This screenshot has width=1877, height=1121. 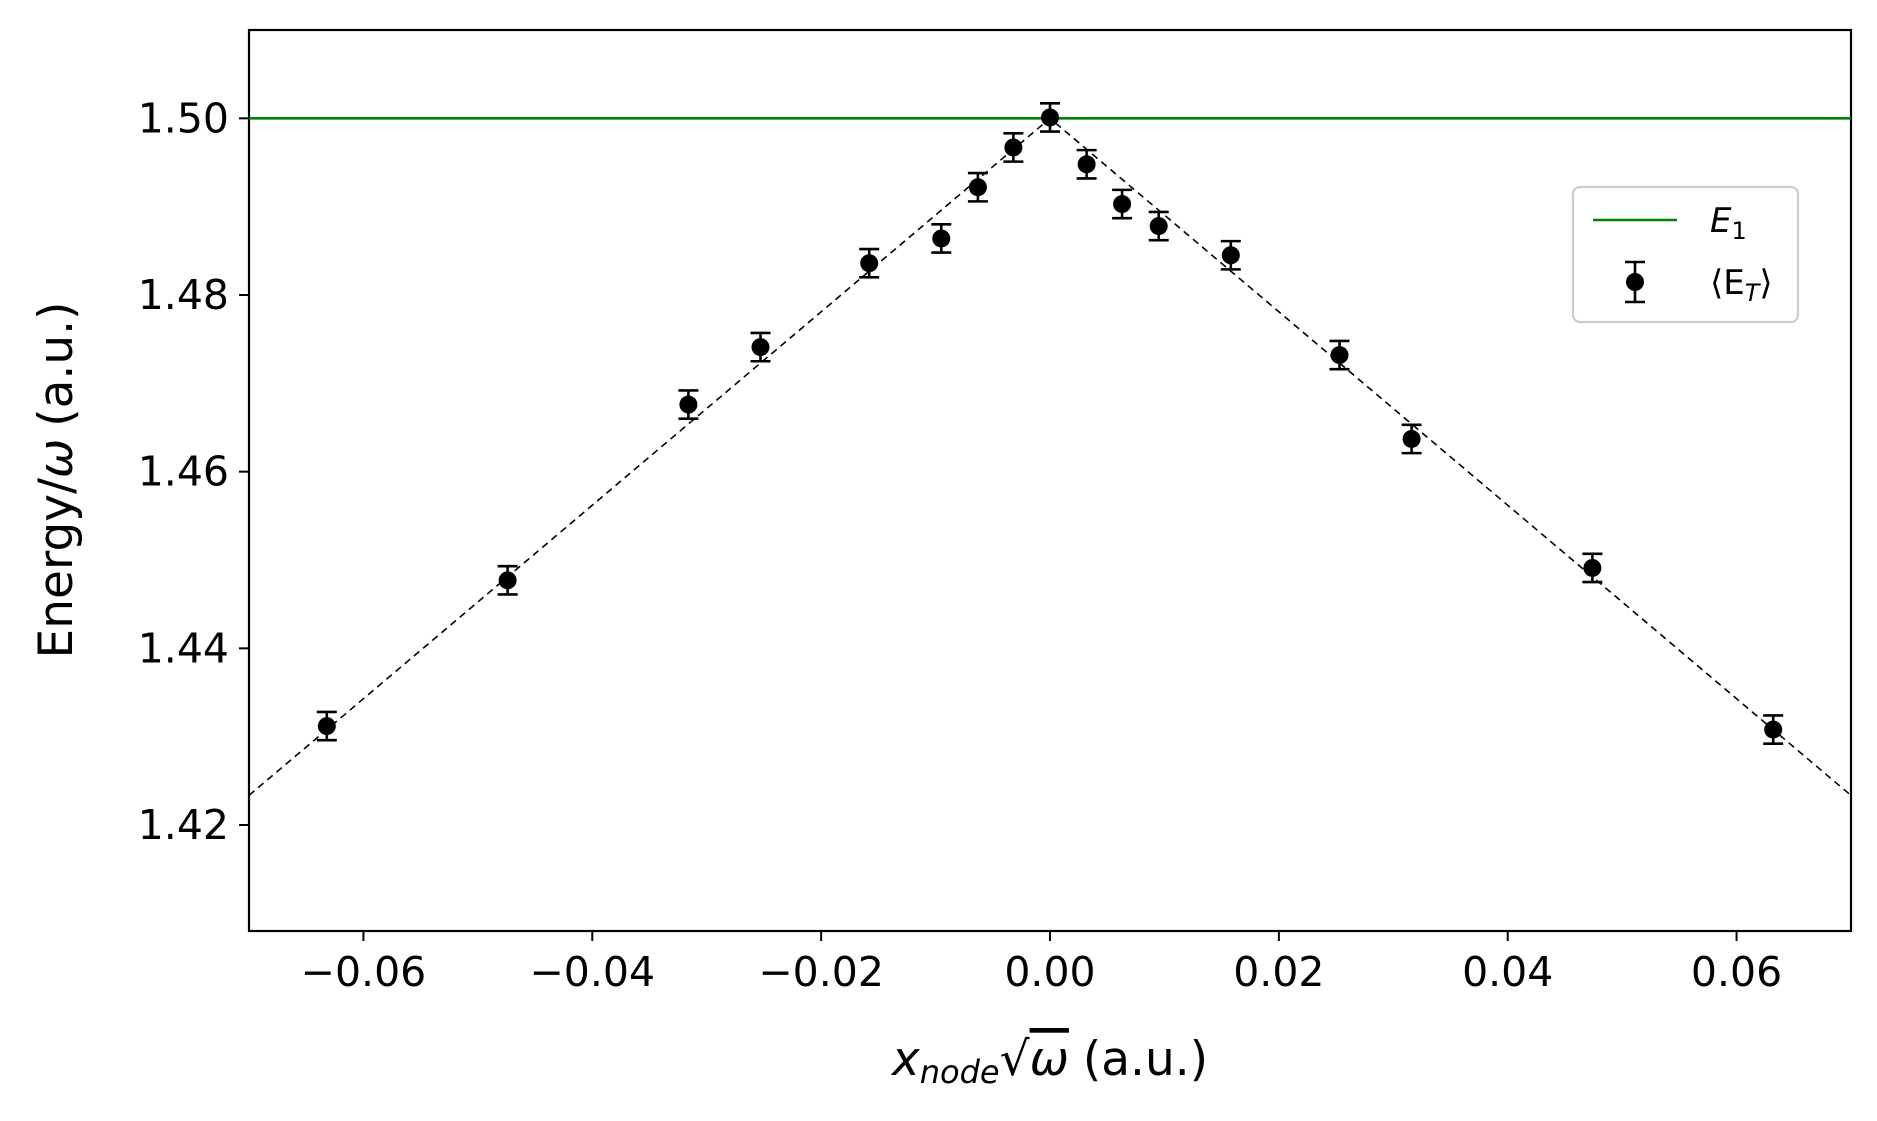 I want to click on x-tick-label-3: 0.00, so click(x=1049, y=972).